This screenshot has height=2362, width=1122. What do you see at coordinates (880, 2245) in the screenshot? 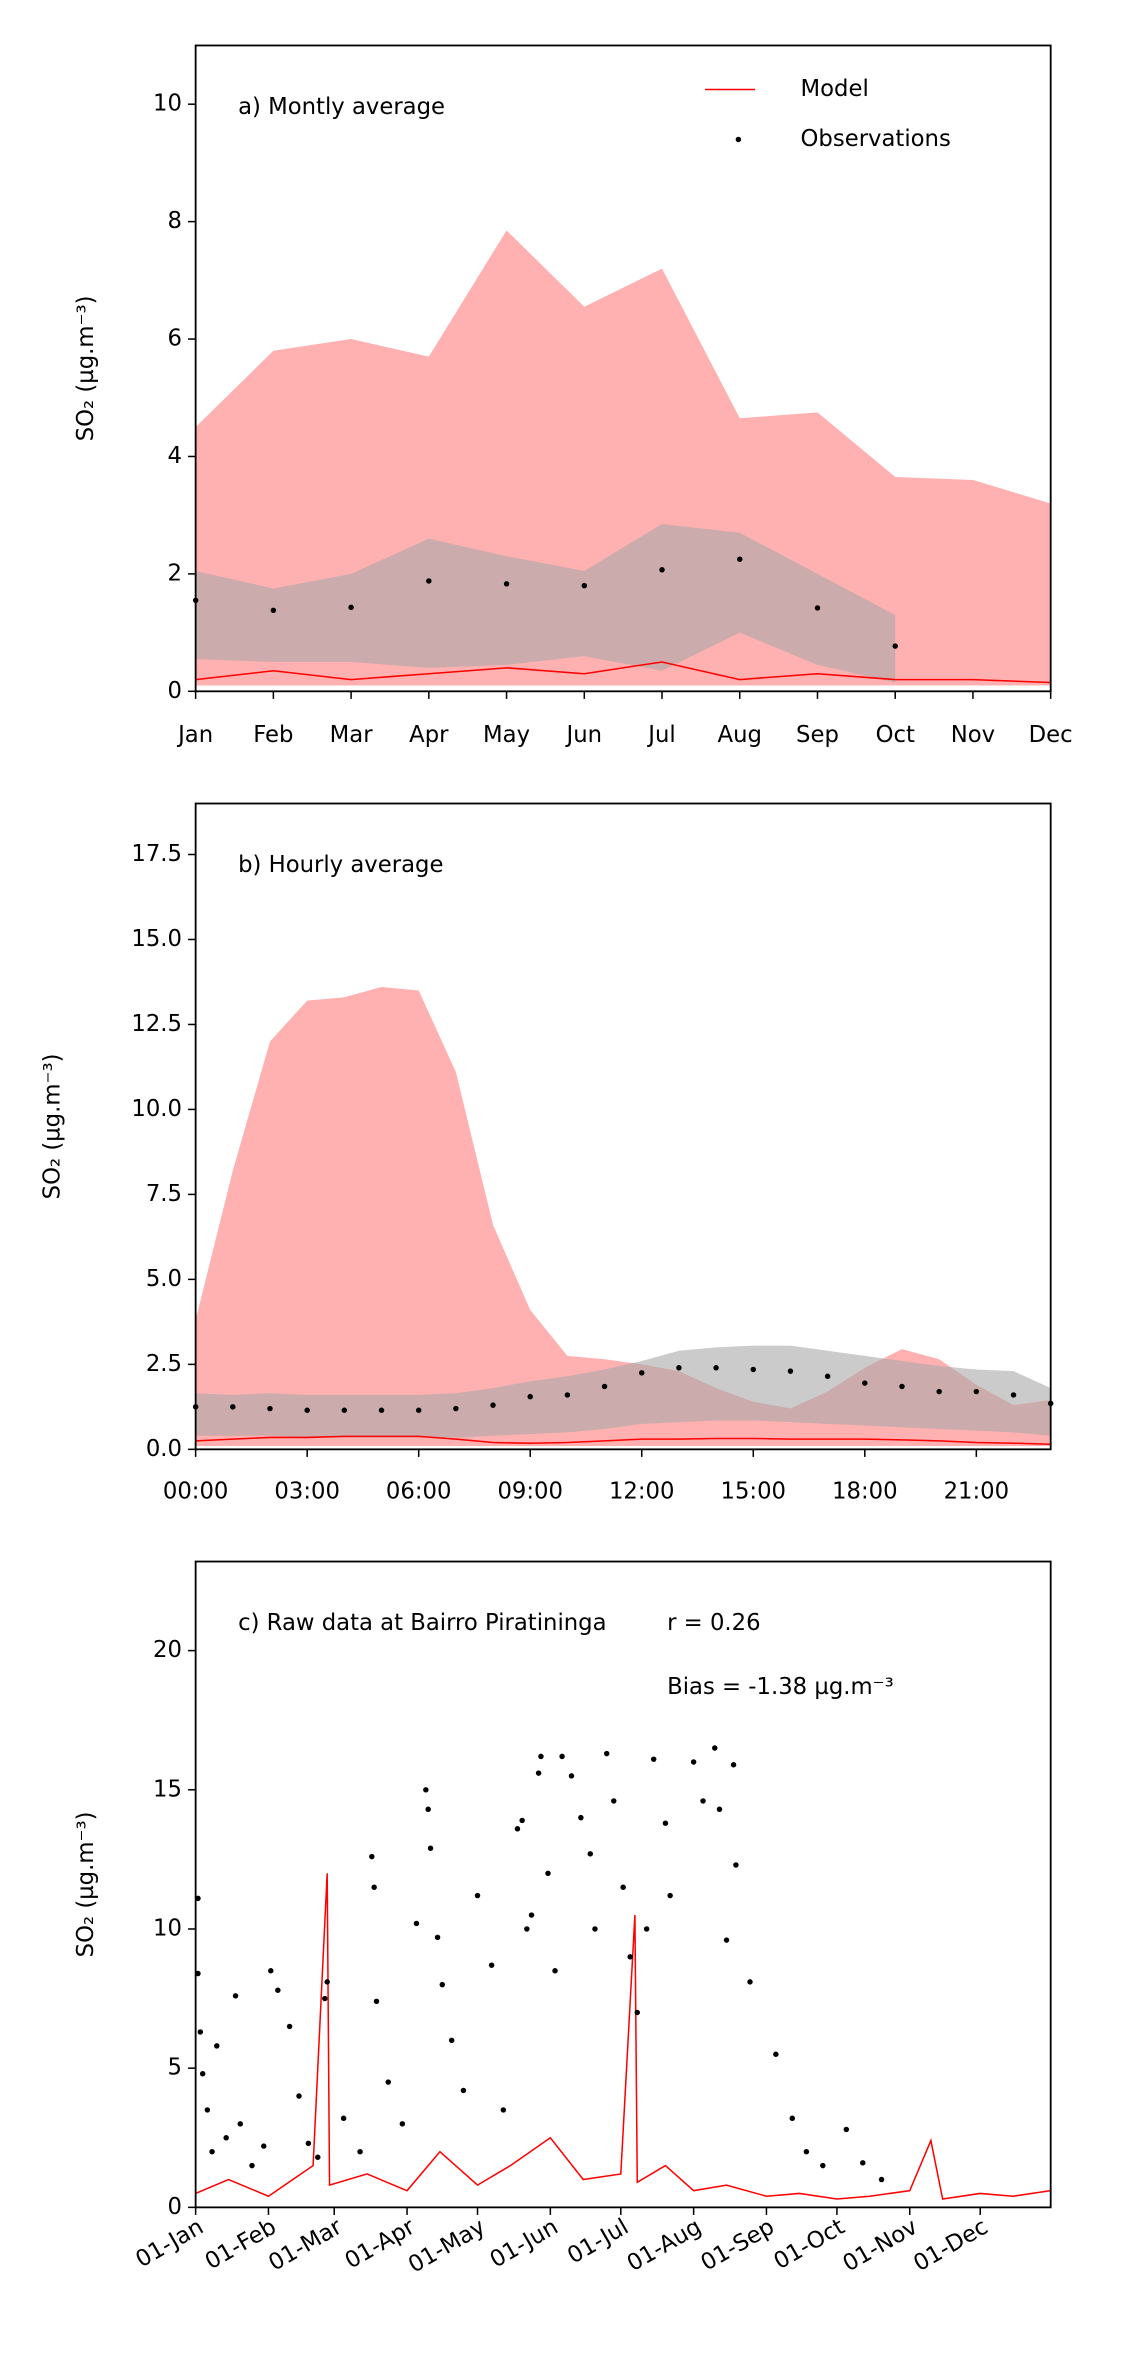
I see `x-tick-label: 01-Nov` at bounding box center [880, 2245].